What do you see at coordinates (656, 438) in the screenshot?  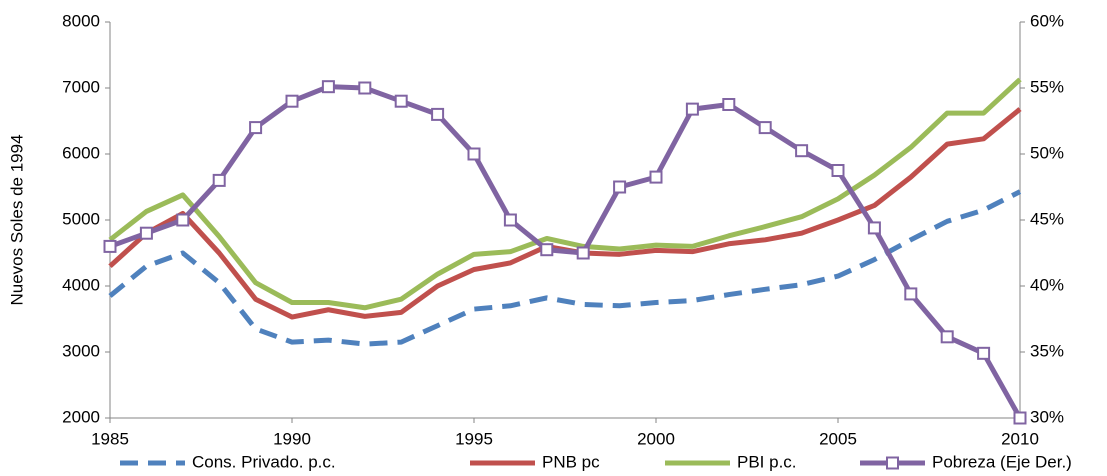 I see `x-tick-label: 2000` at bounding box center [656, 438].